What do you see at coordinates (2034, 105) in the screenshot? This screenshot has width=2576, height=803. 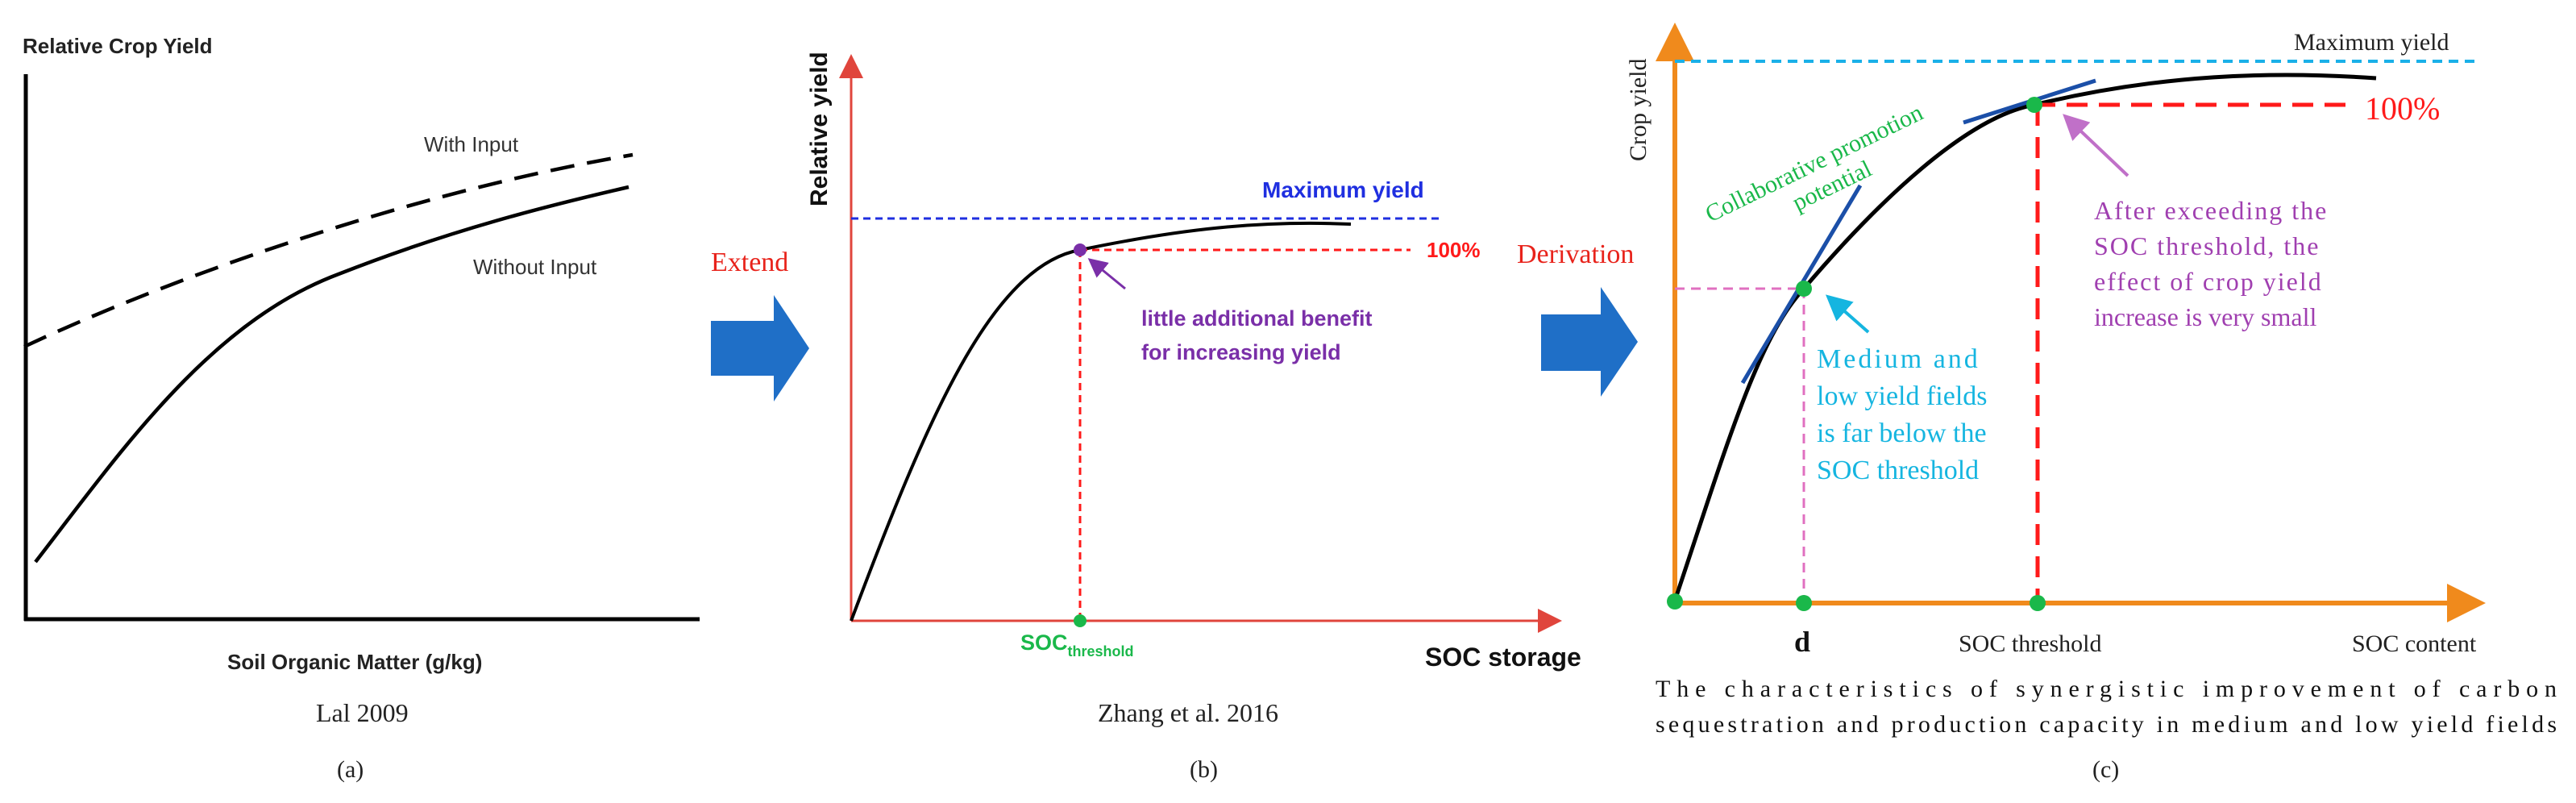 I see `panel-c-point-threshold-curve` at bounding box center [2034, 105].